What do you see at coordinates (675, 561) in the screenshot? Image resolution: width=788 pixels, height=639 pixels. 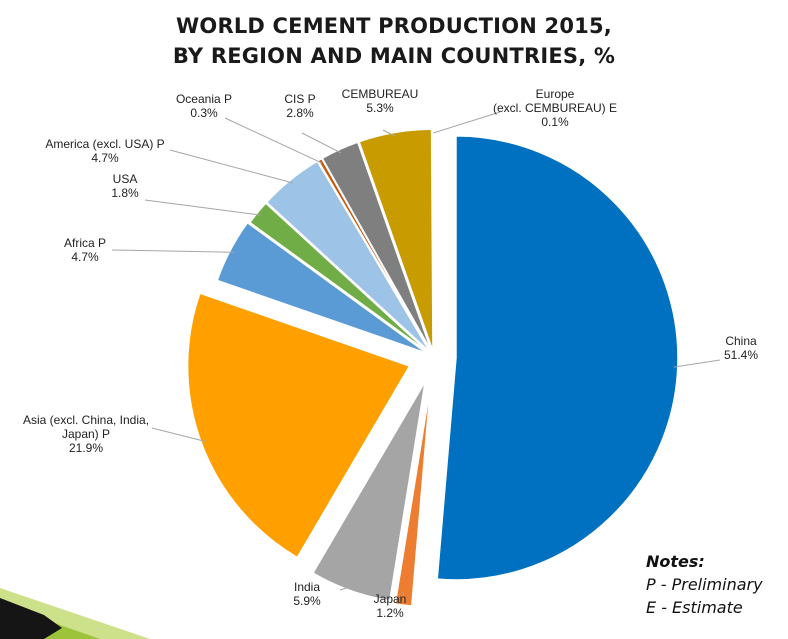 I see `notes-heading: Notes:` at bounding box center [675, 561].